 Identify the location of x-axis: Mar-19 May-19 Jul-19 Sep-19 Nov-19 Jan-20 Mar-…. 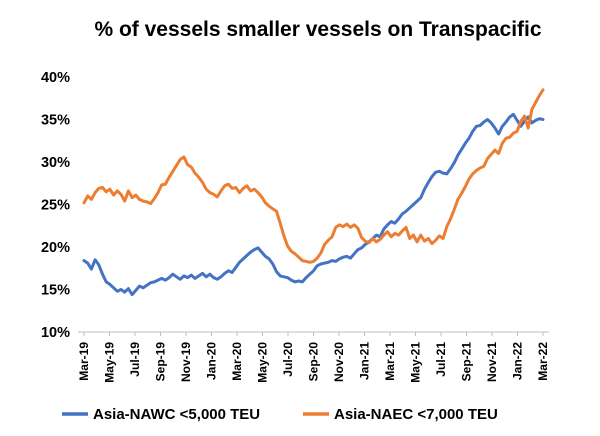
(313, 357).